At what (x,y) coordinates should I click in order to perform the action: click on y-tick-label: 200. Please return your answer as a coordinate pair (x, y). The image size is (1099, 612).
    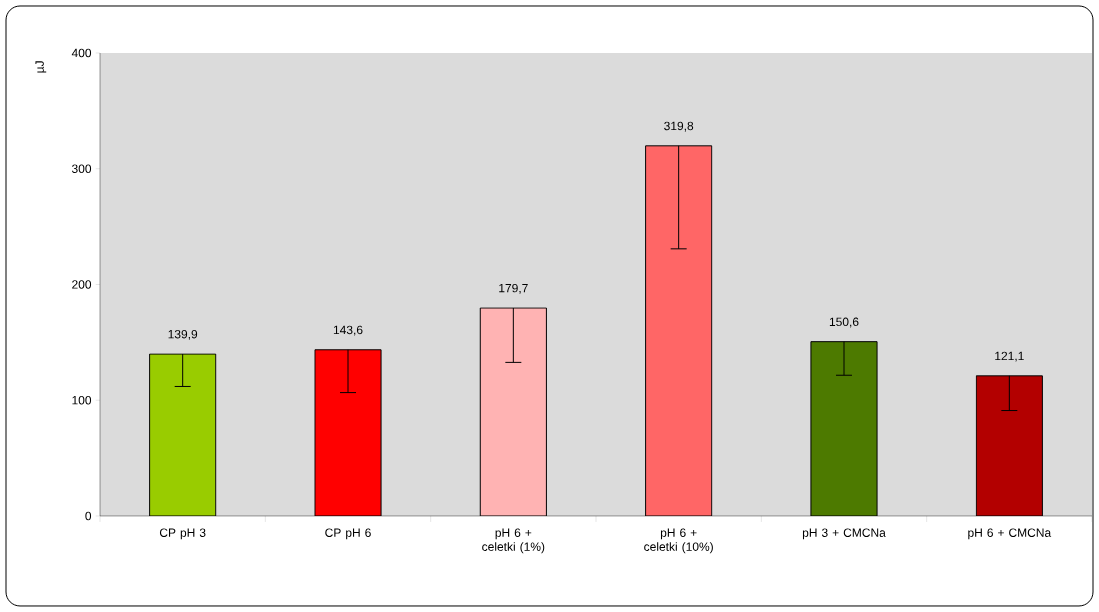
    Looking at the image, I should click on (82, 284).